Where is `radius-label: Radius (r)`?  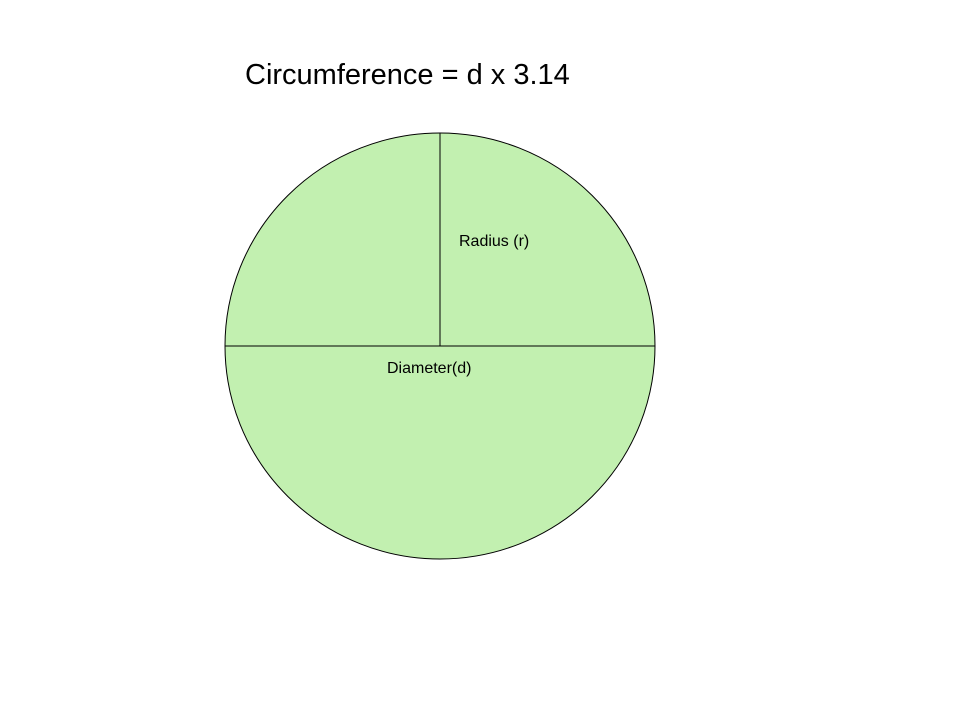 radius-label: Radius (r) is located at coordinates (494, 241).